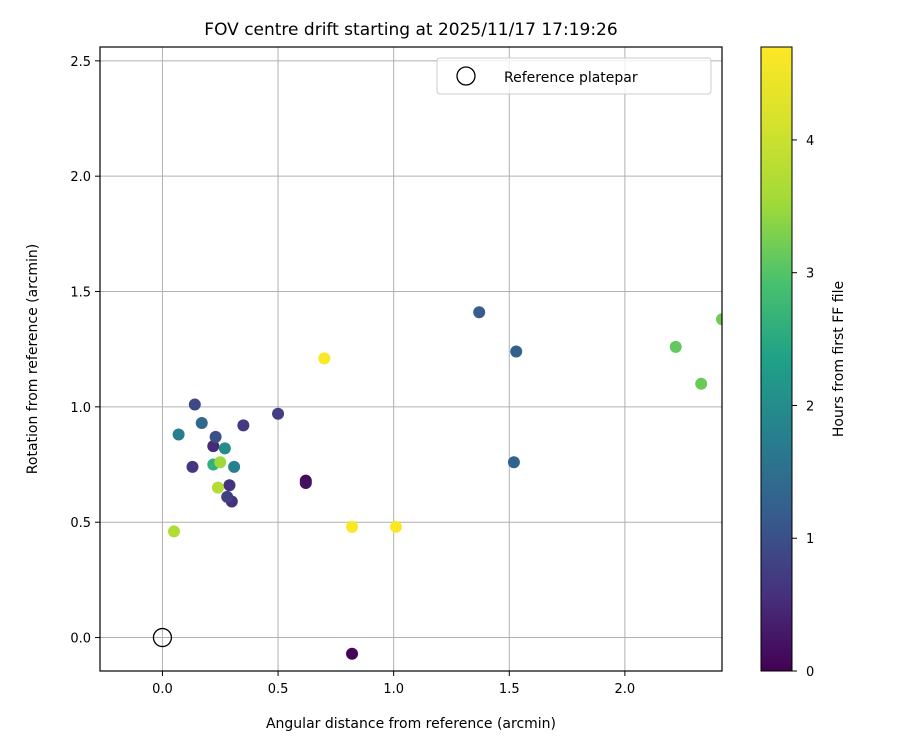 The width and height of the screenshot is (900, 750). Describe the element at coordinates (80, 408) in the screenshot. I see `y-tick-label: 1.0` at that location.